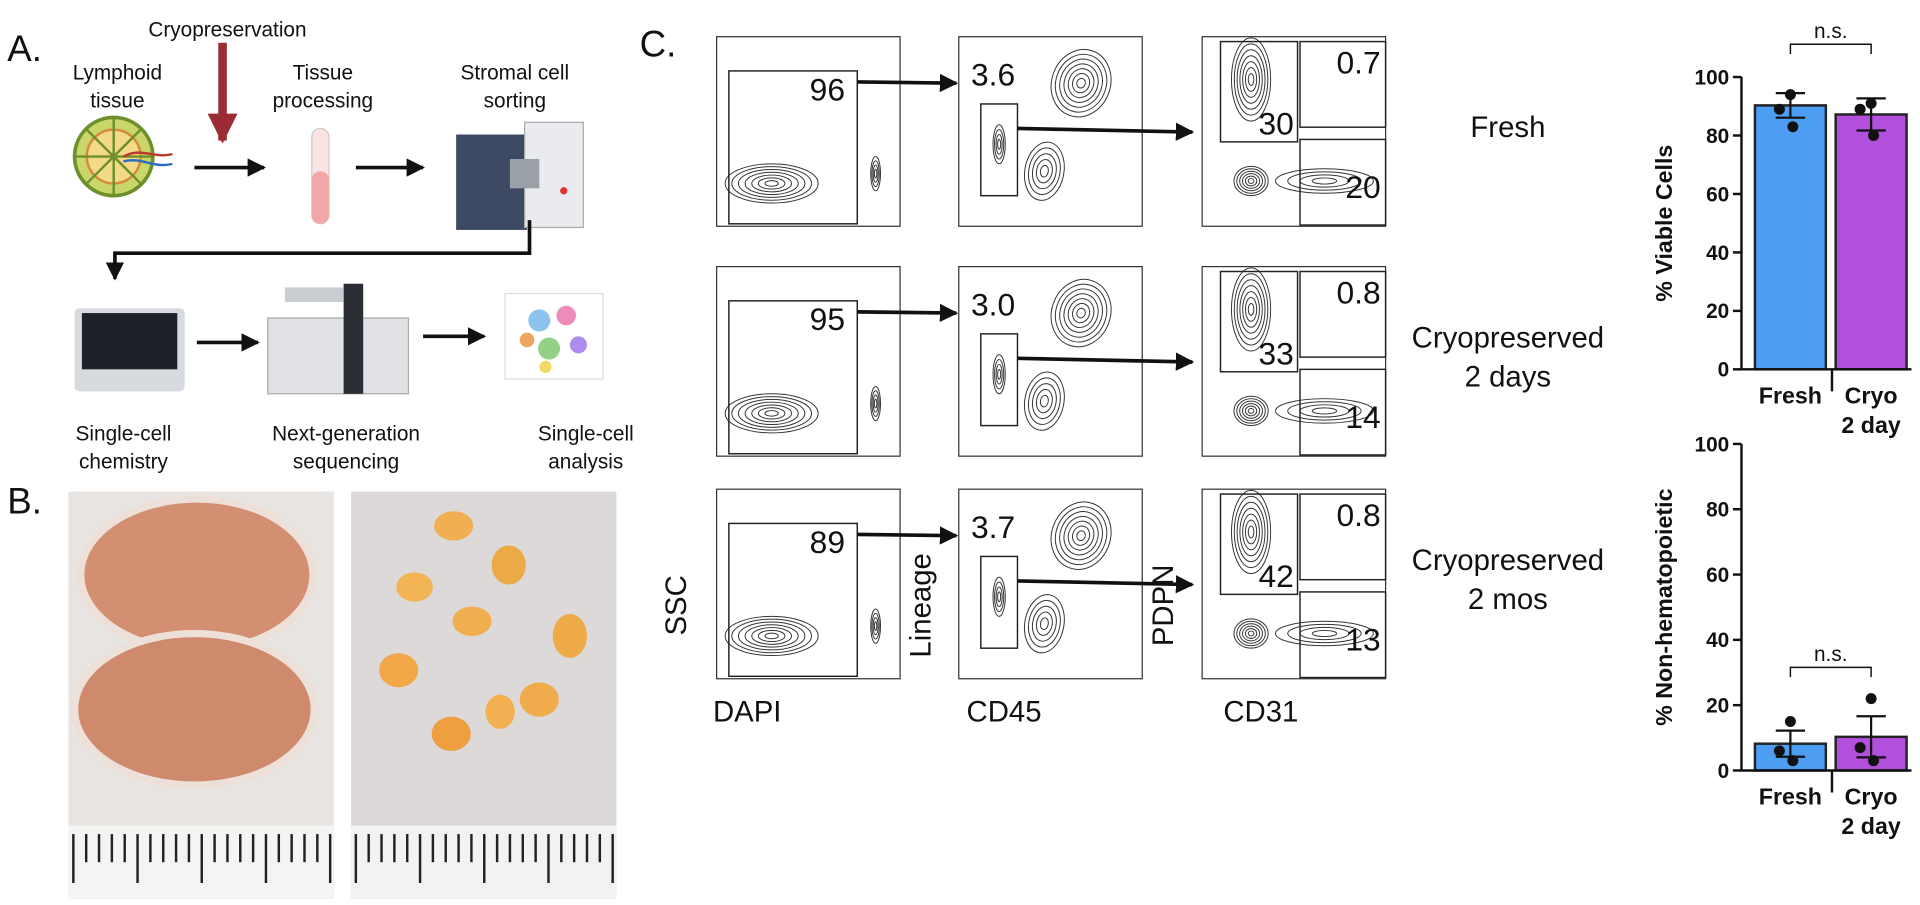 Image resolution: width=1920 pixels, height=905 pixels. What do you see at coordinates (1359, 515) in the screenshot?
I see `gate-value: 0.8` at bounding box center [1359, 515].